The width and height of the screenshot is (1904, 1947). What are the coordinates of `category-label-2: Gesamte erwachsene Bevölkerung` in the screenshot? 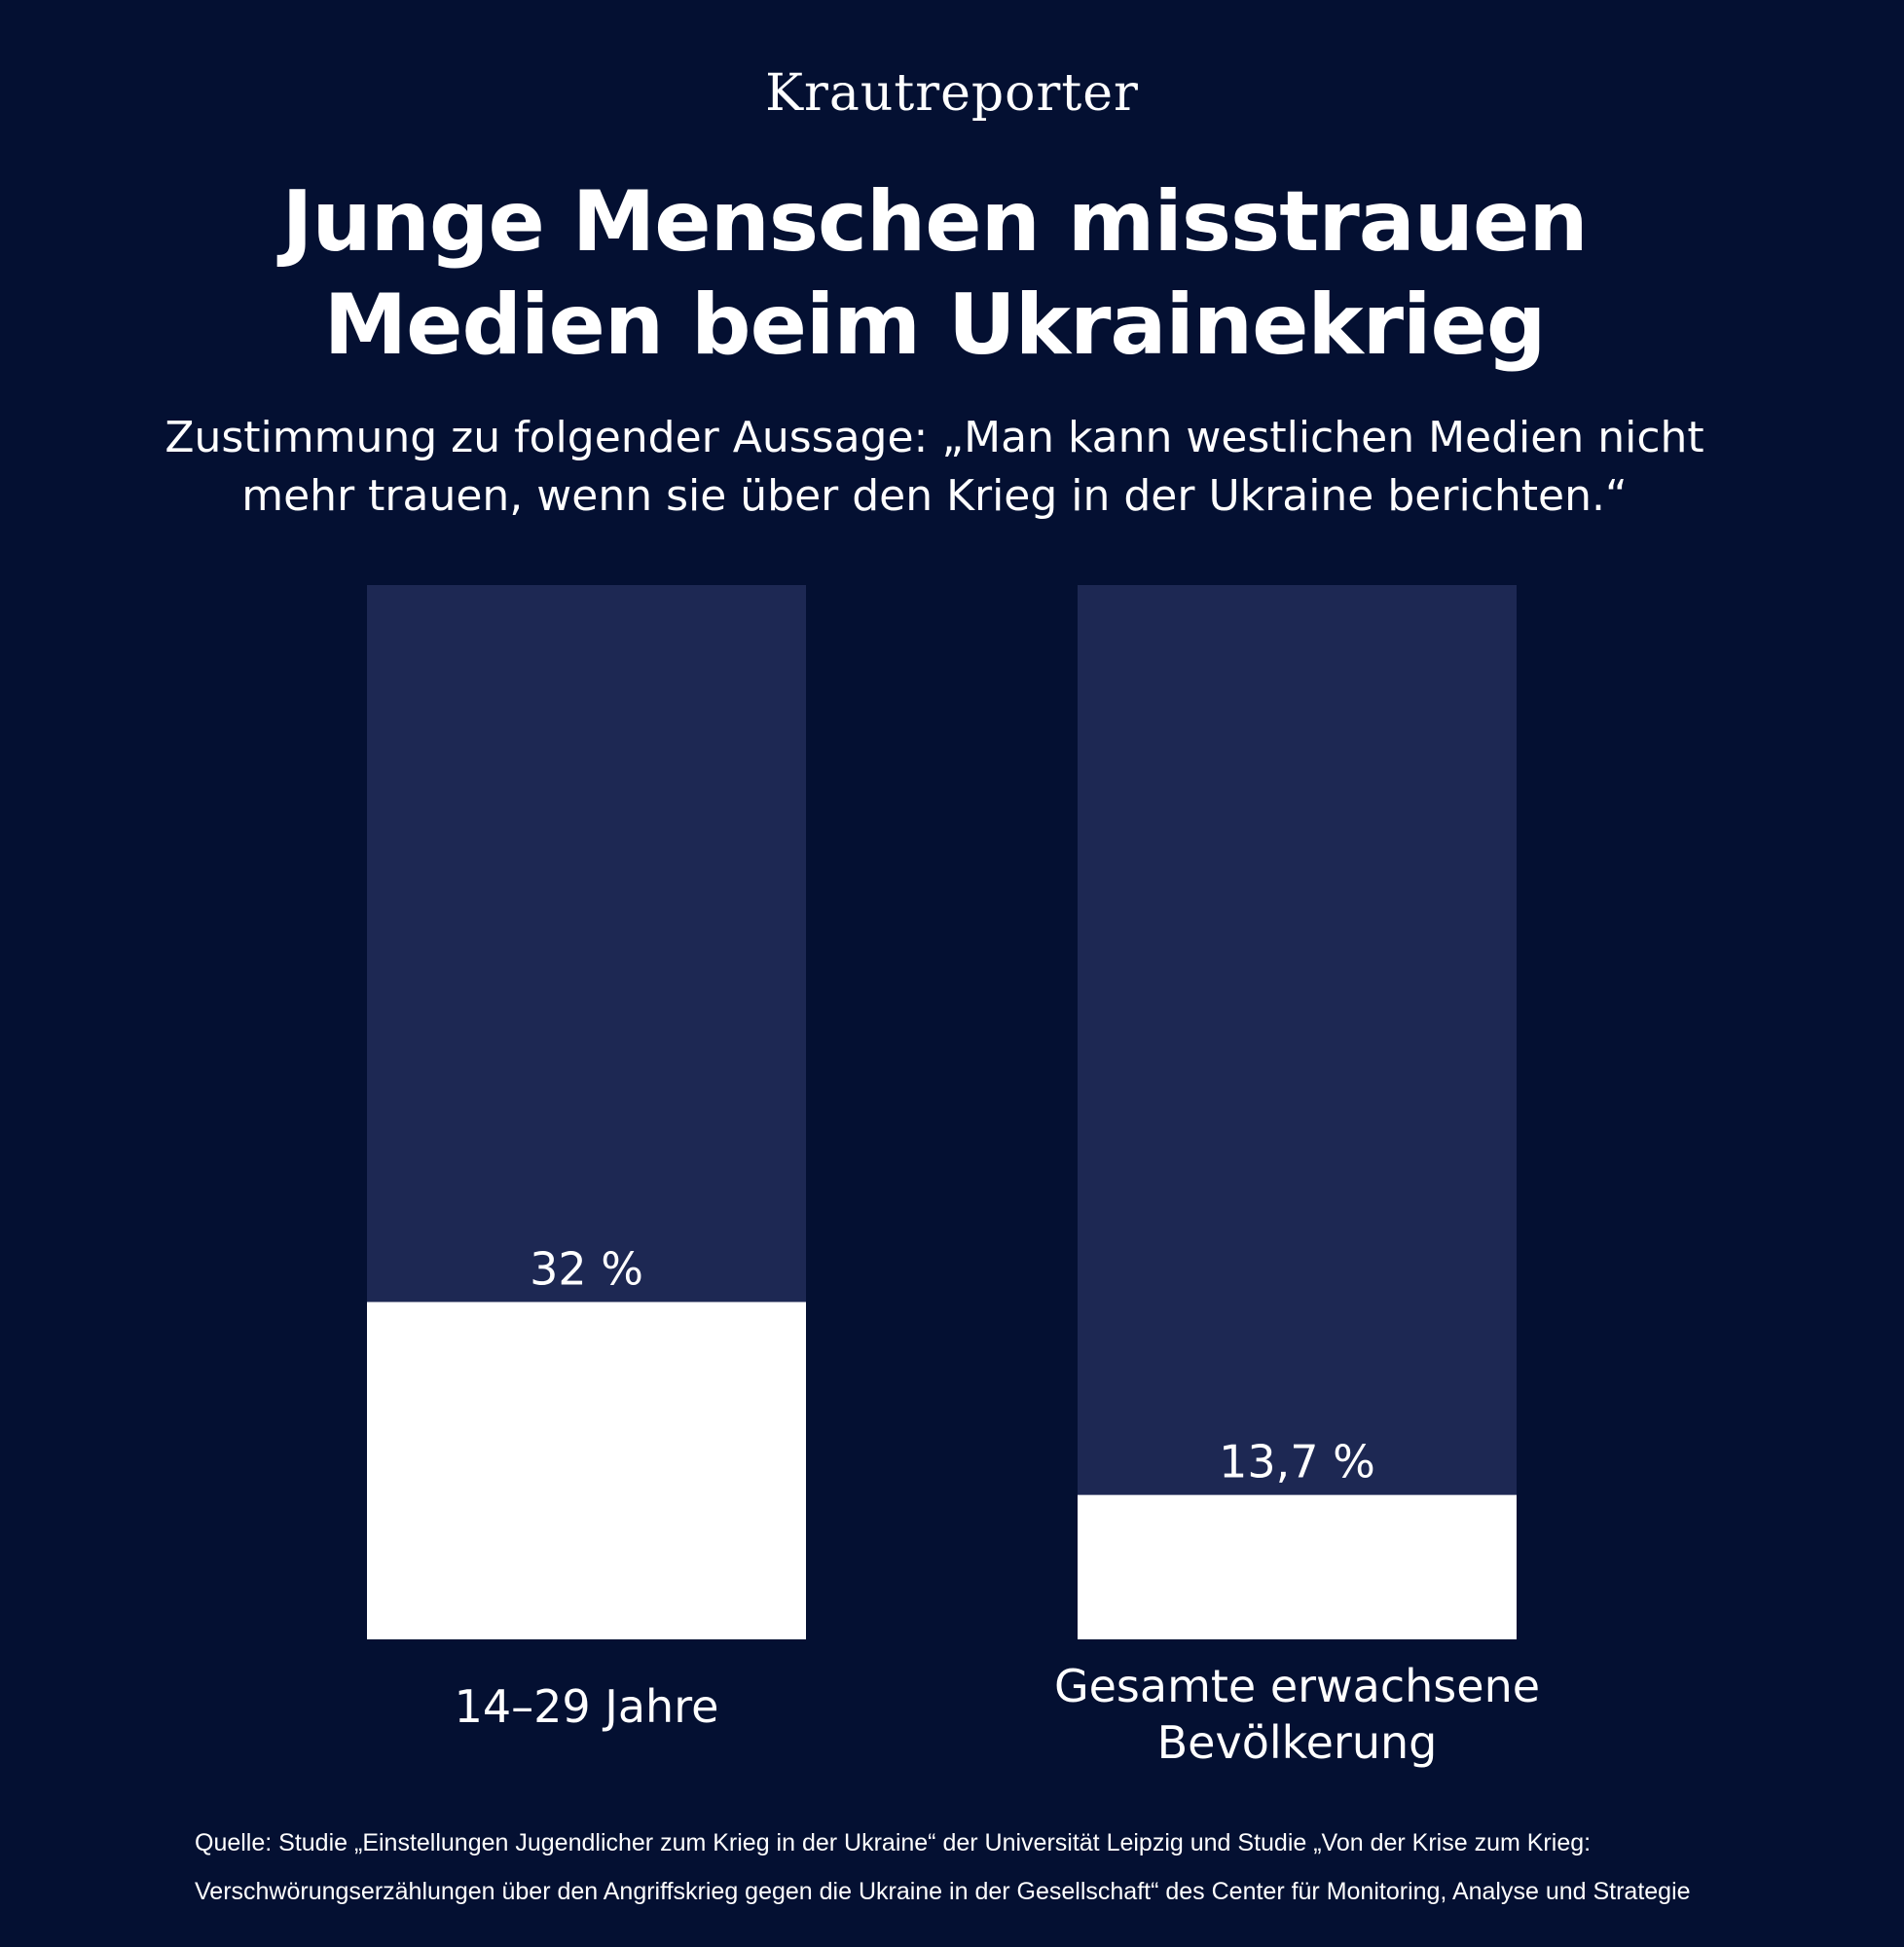 It's located at (1297, 1714).